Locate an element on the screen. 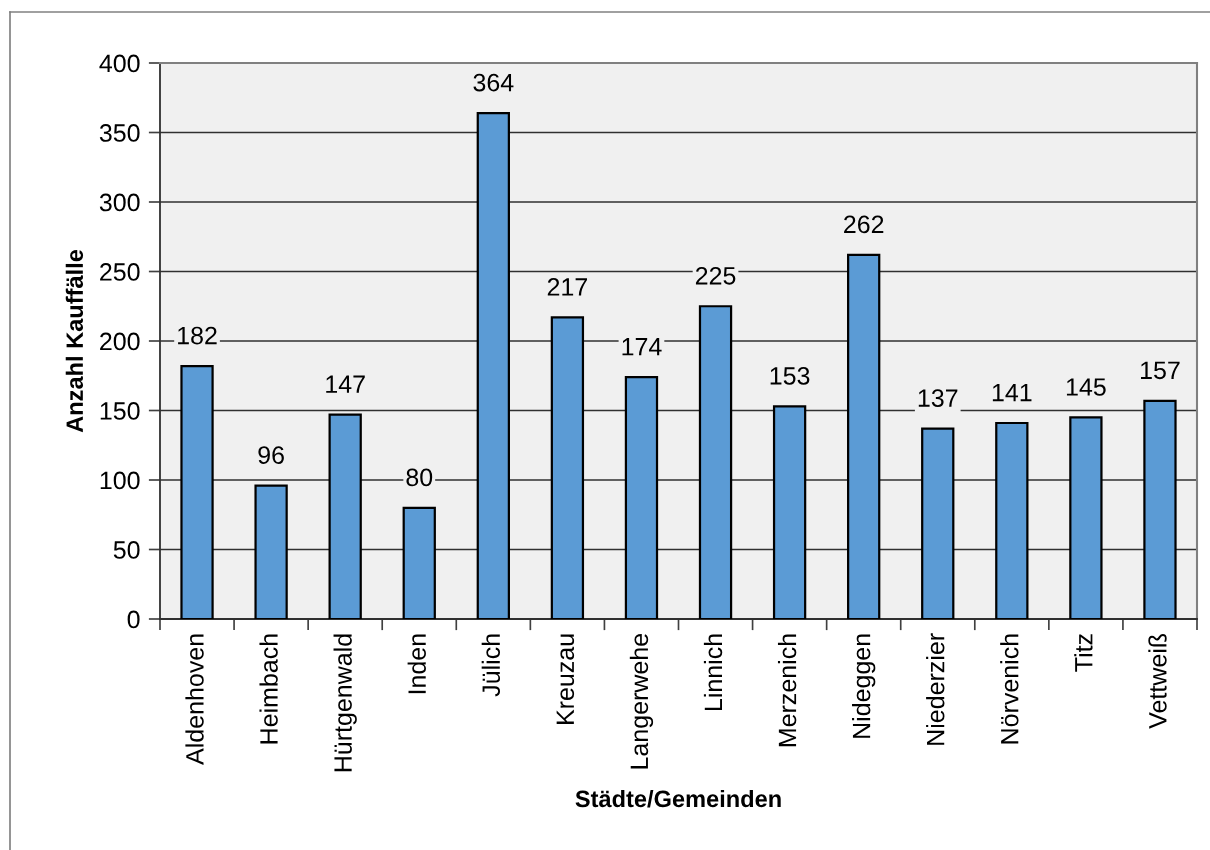  data-label: 182 is located at coordinates (197, 335).